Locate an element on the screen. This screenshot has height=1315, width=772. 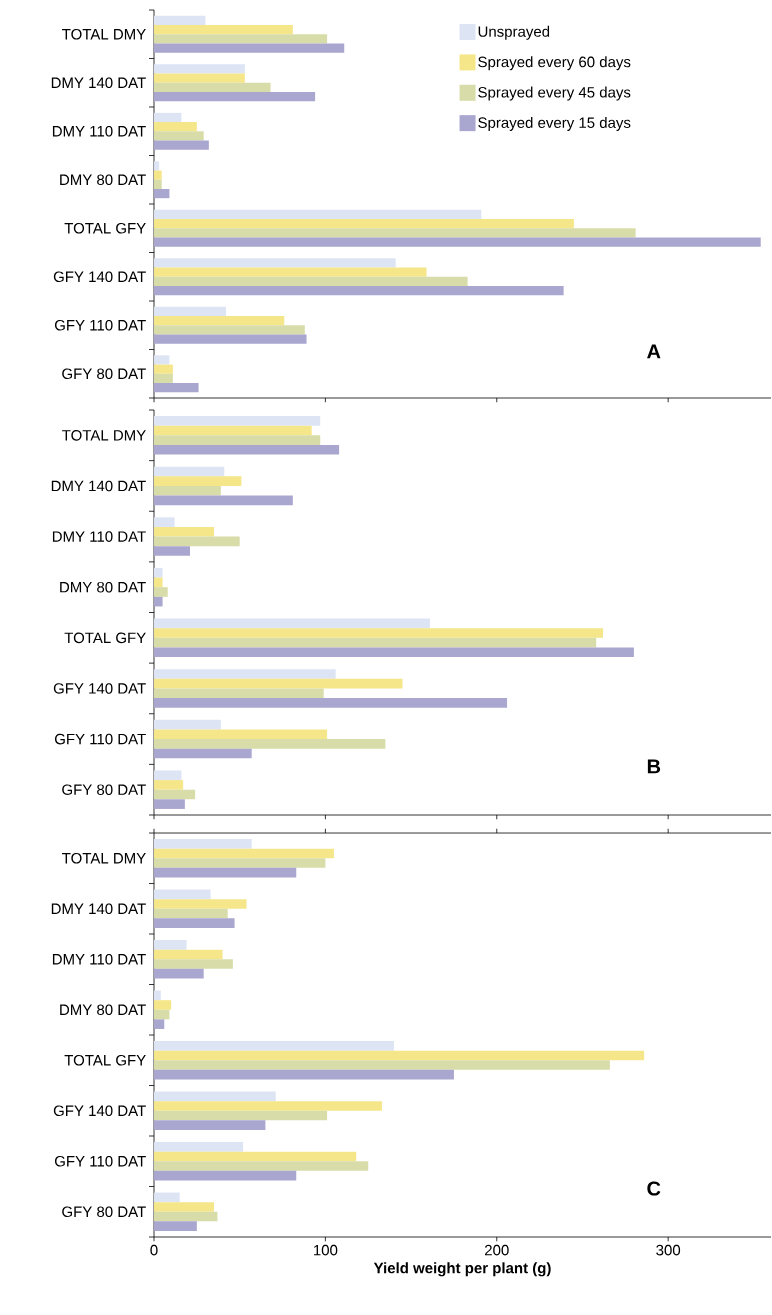
x-tick-label: 200 is located at coordinates (497, 1250).